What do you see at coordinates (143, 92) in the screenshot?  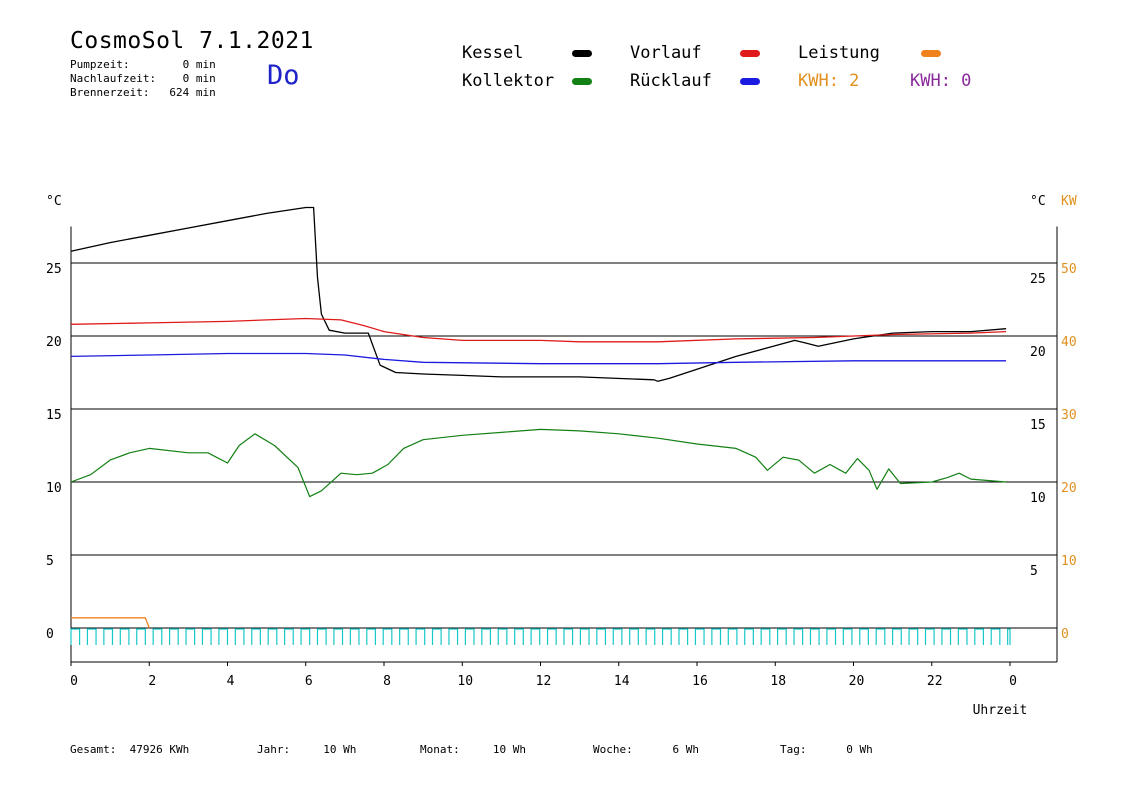 I see `burner-time: Brennerzeit: 624 min` at bounding box center [143, 92].